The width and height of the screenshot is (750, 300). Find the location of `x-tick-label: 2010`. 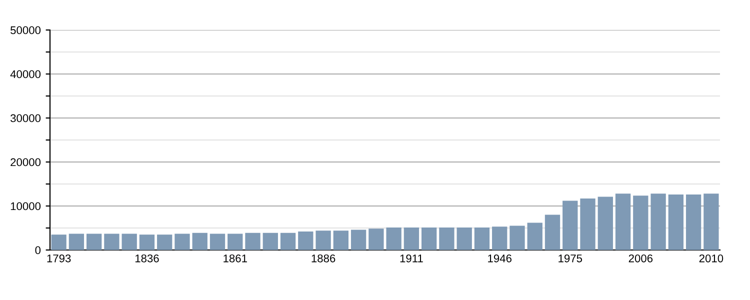

x-tick-label: 2010 is located at coordinates (711, 258).